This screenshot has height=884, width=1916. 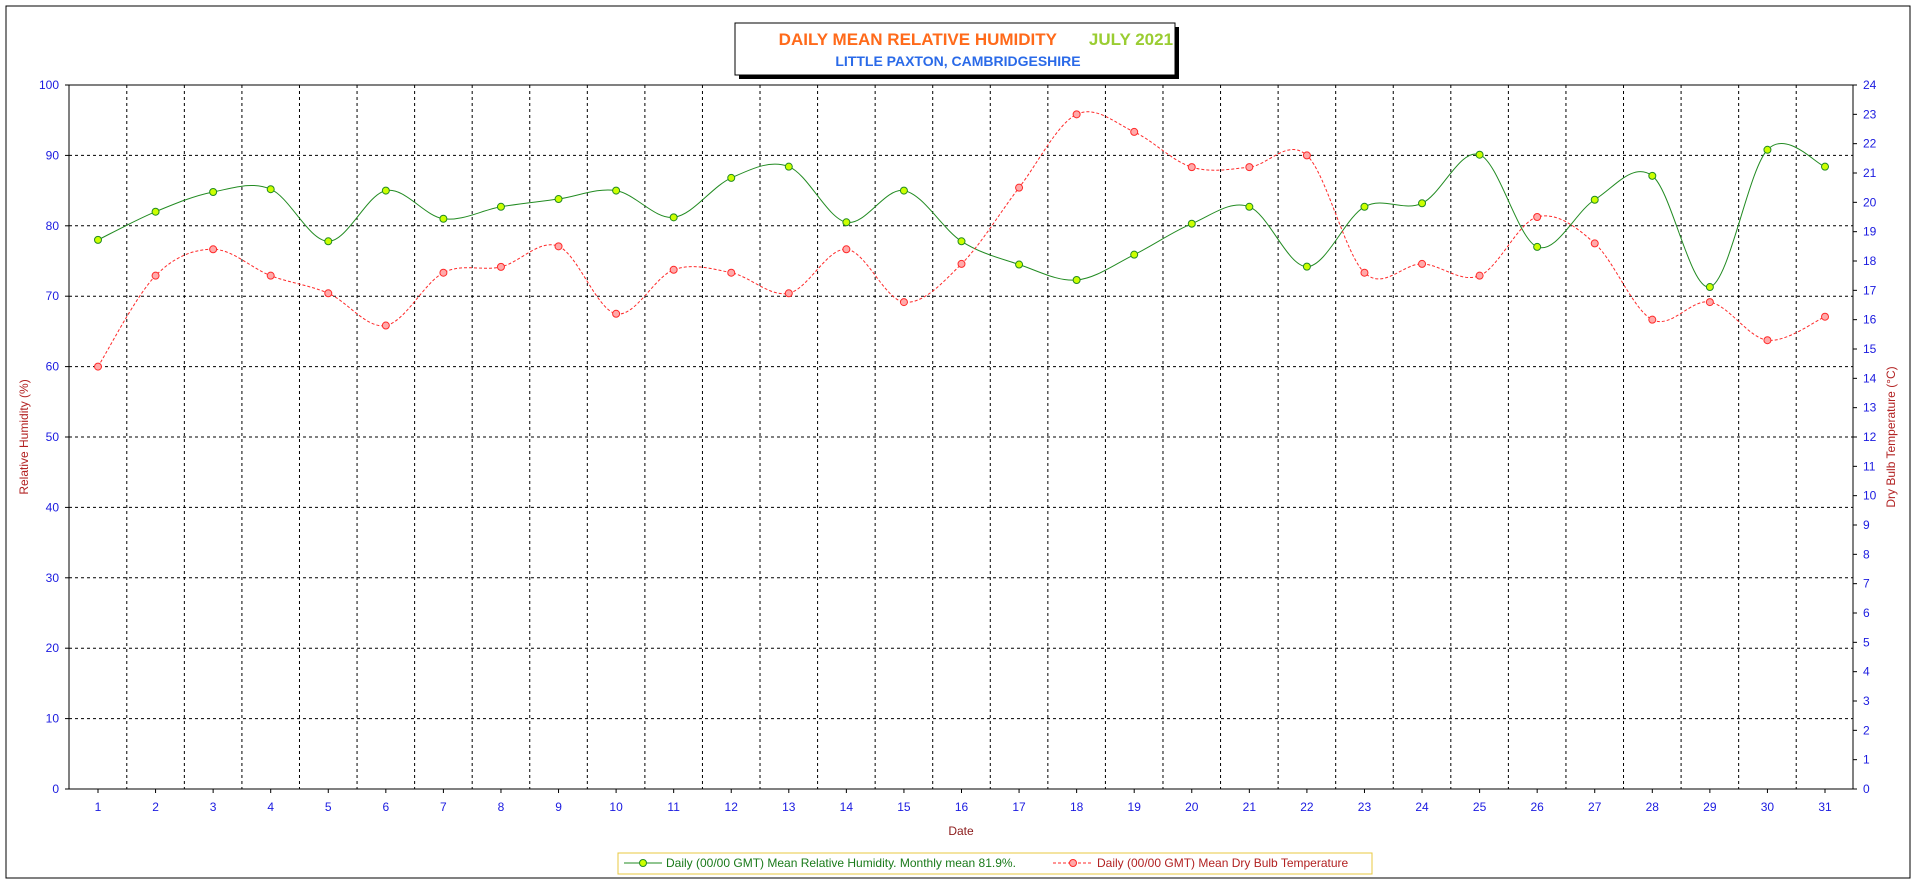 I want to click on x-tick-label: 24, so click(x=1422, y=807).